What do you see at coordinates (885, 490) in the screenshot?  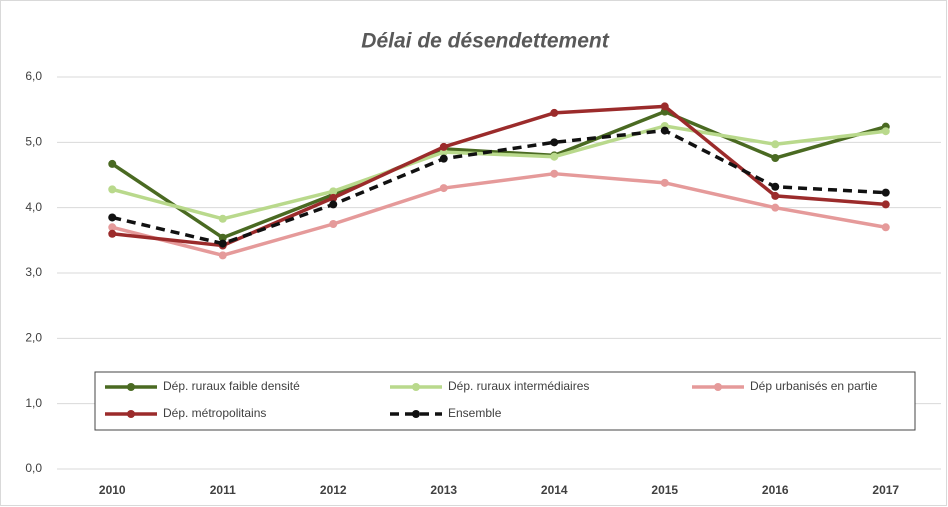 I see `x-tick-label: 2017` at bounding box center [885, 490].